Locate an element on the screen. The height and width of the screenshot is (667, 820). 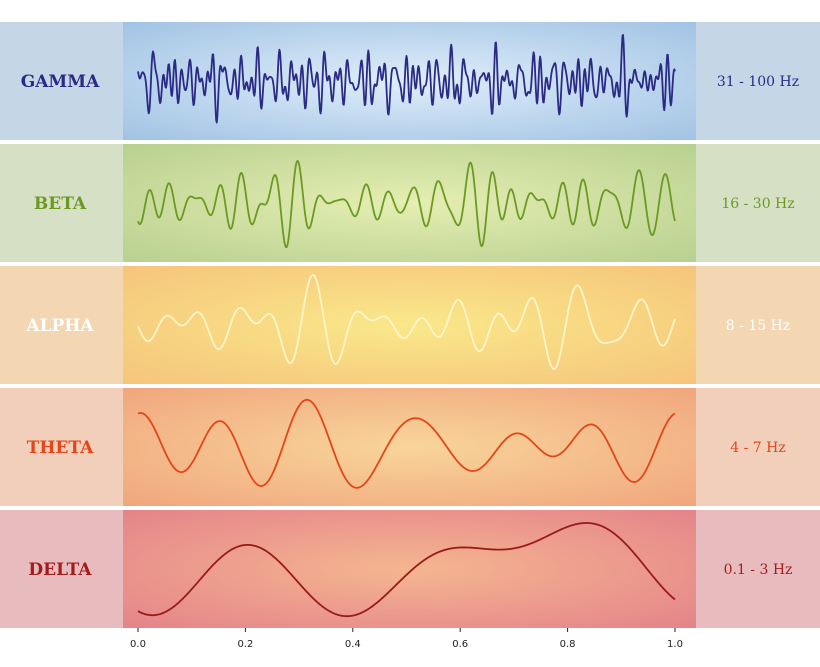
band-frequency-range: 8 - 15 Hz is located at coordinates (758, 326).